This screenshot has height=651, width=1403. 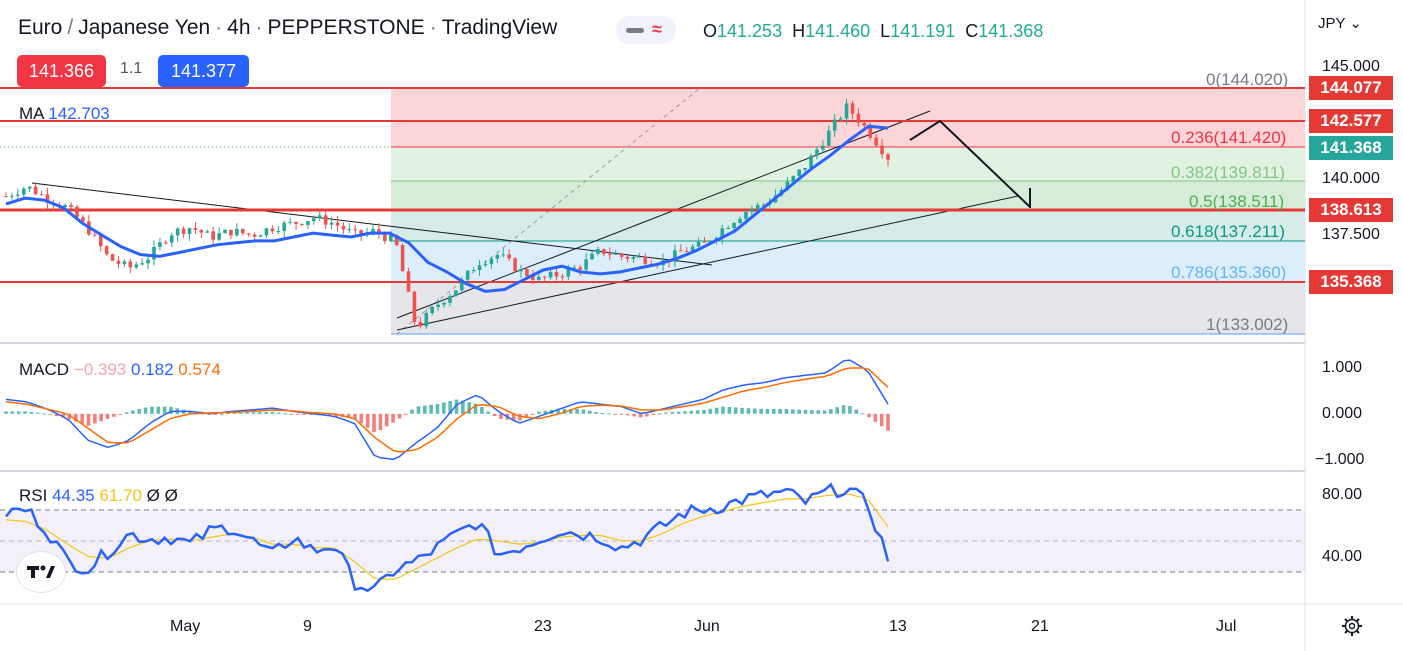 What do you see at coordinates (707, 626) in the screenshot?
I see `time-tick: Jun` at bounding box center [707, 626].